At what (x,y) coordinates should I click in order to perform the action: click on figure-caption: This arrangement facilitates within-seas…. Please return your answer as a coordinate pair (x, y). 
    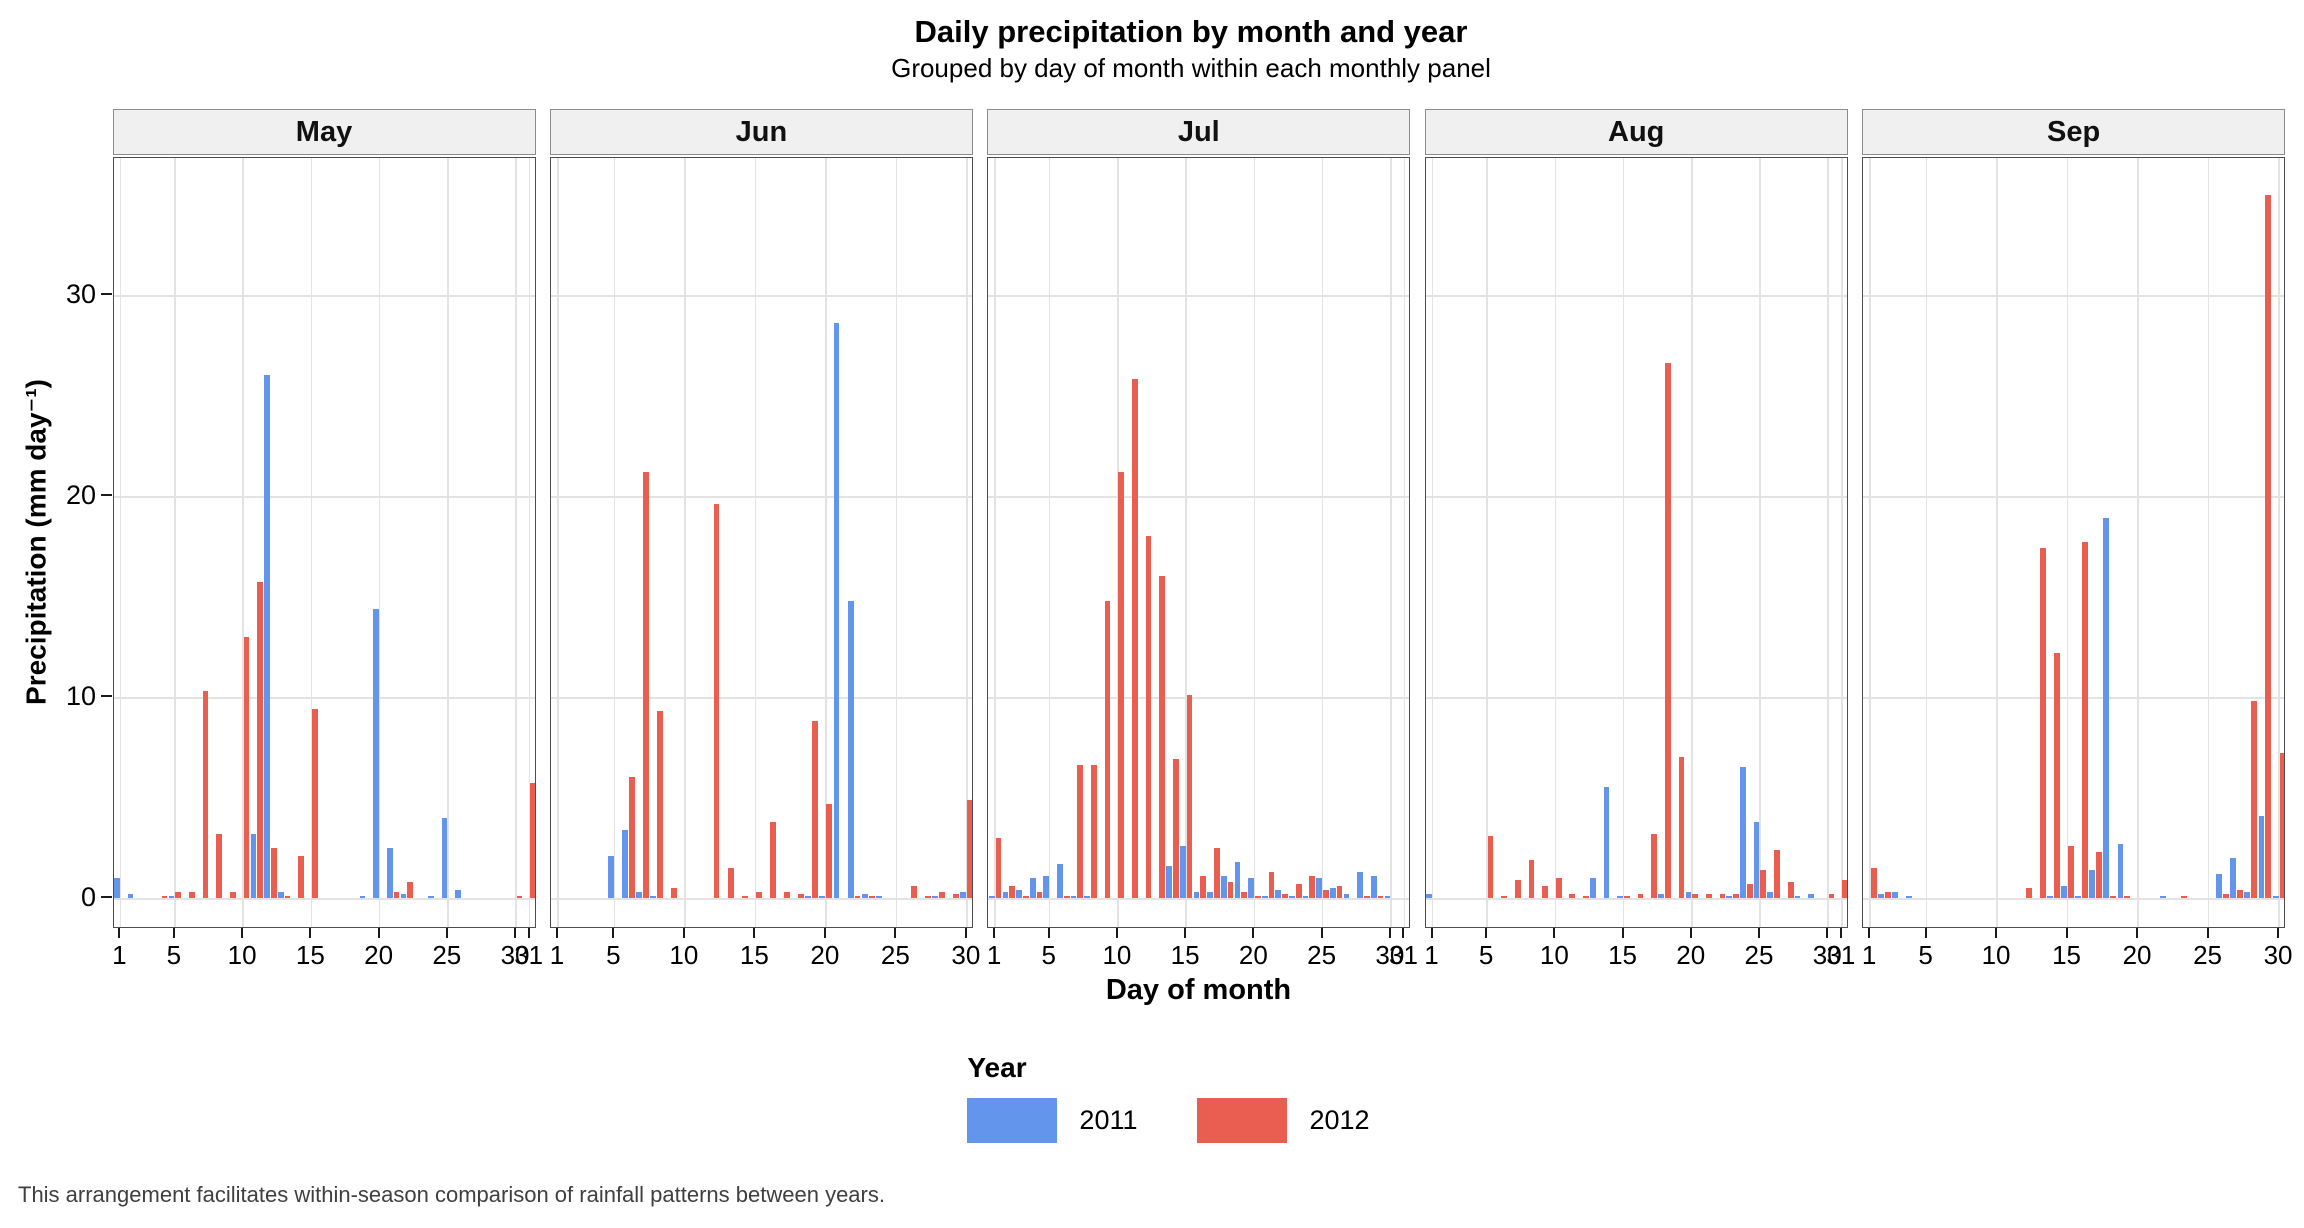
    Looking at the image, I should click on (451, 1194).